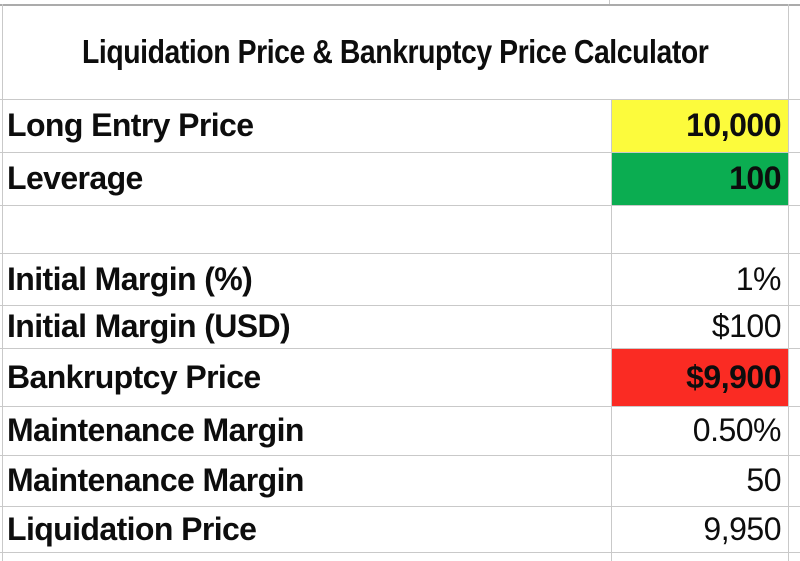  What do you see at coordinates (737, 430) in the screenshot?
I see `maintenance-margin-pct-value-cell: 0.50%` at bounding box center [737, 430].